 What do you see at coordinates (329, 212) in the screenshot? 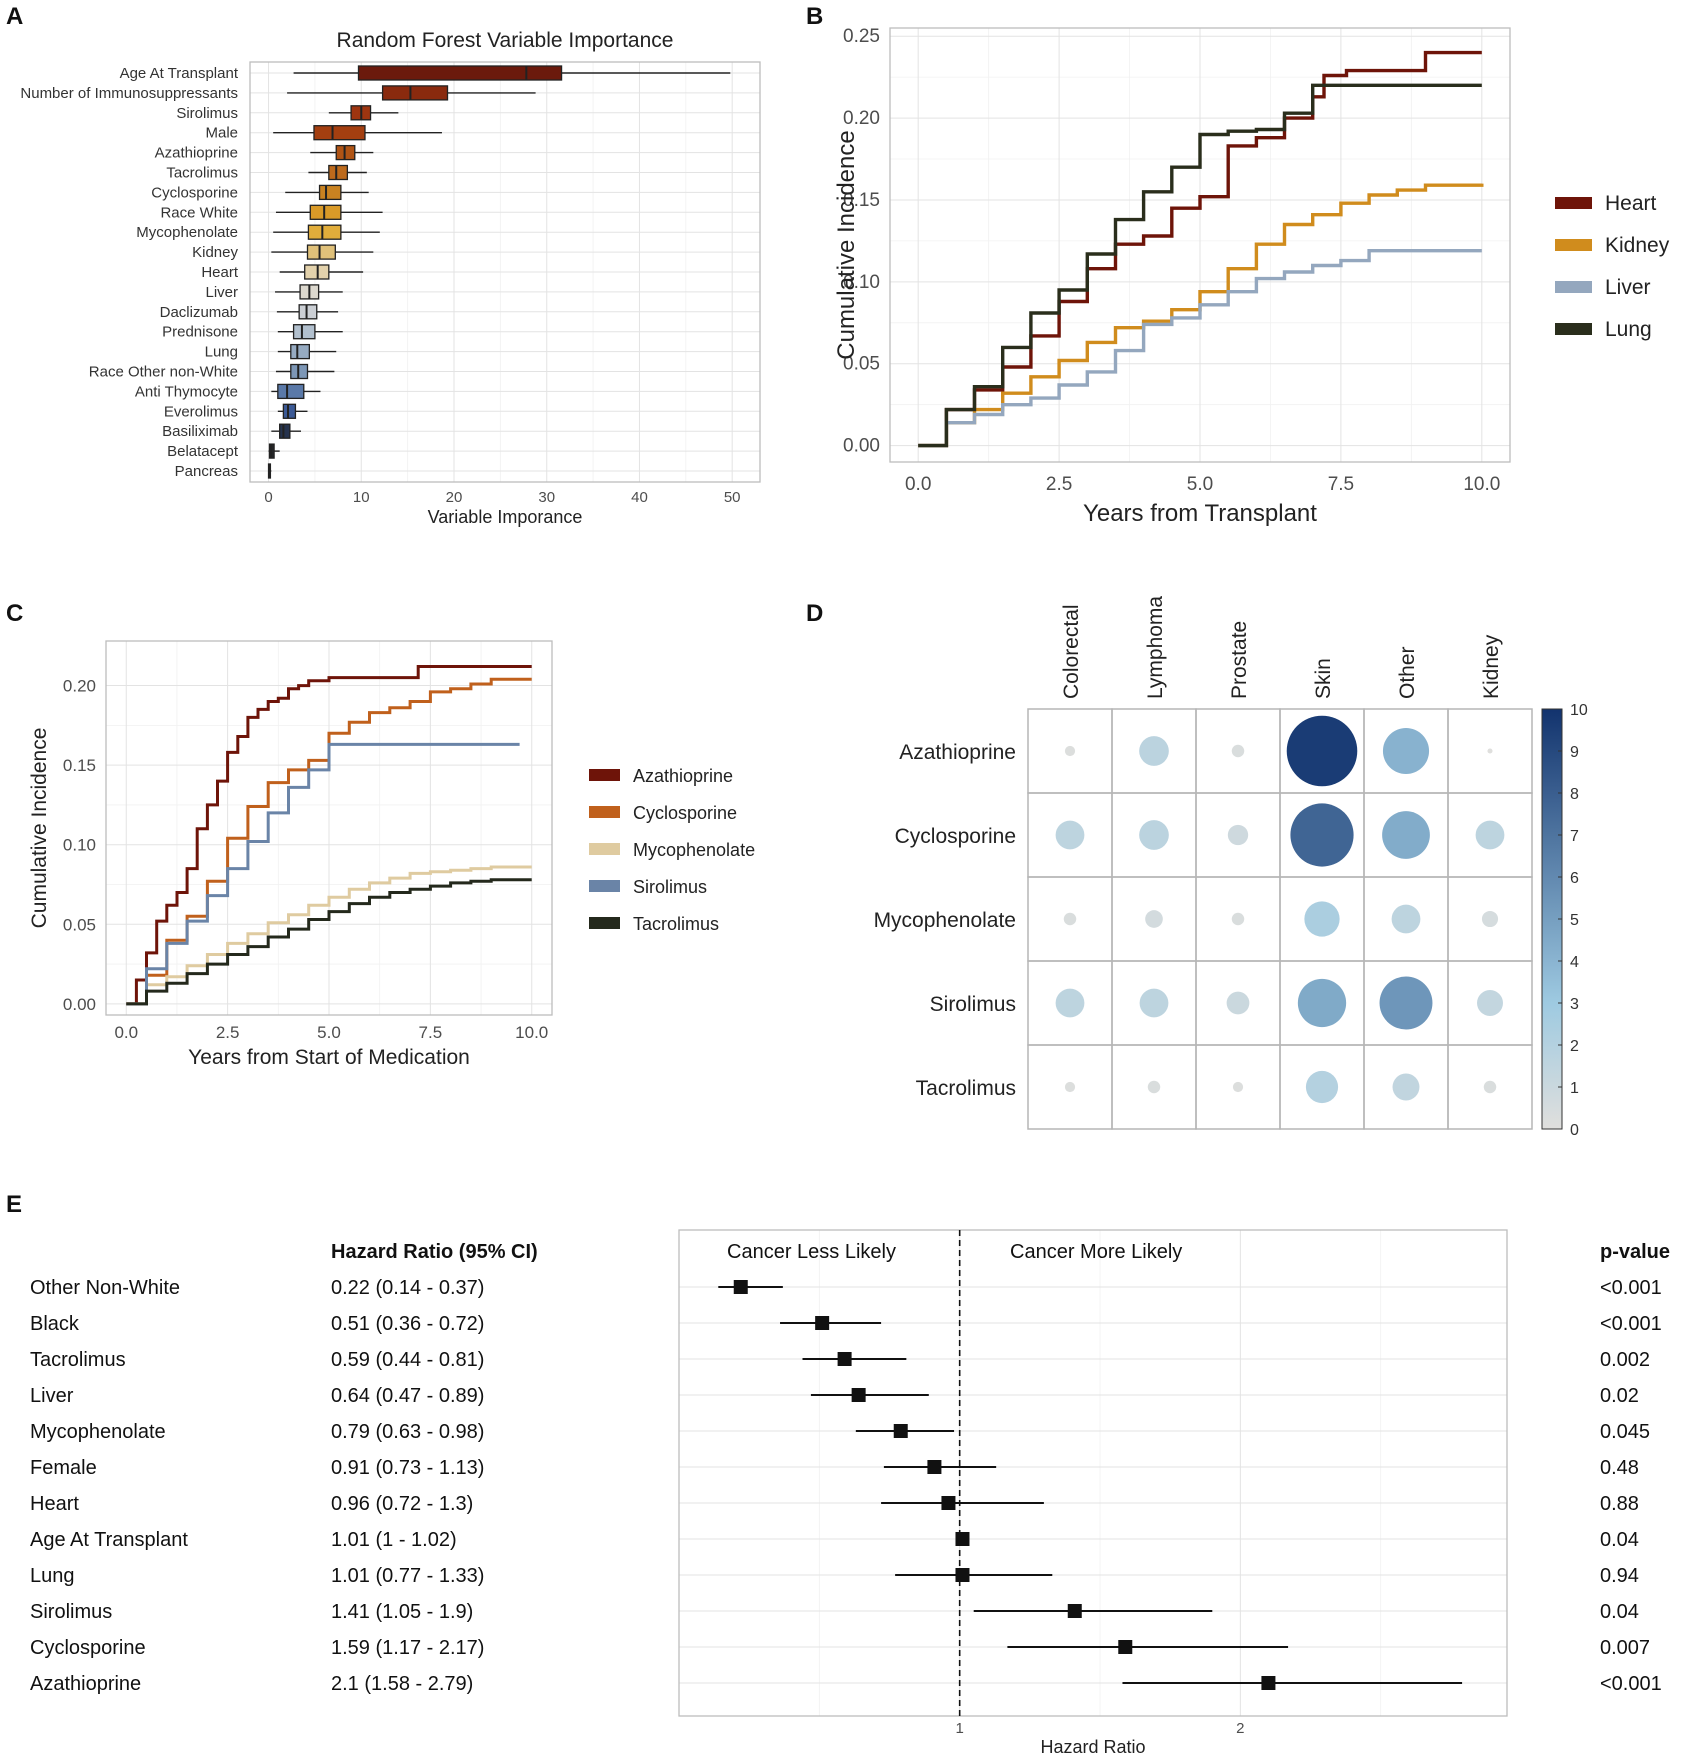
I see `box-race-white` at bounding box center [329, 212].